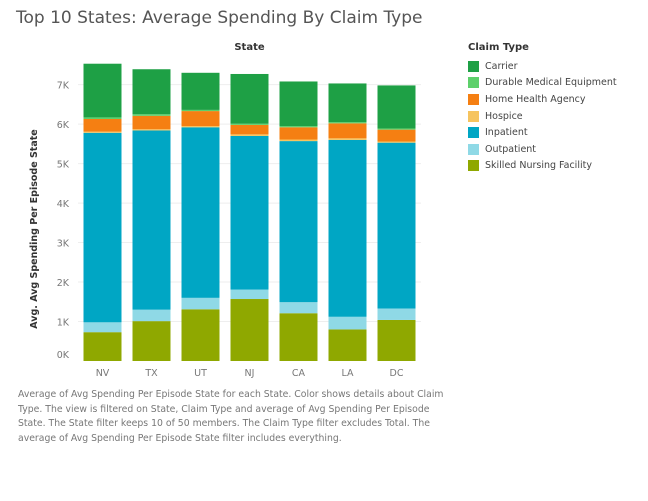 The image size is (648, 501). I want to click on bar-segment-la-outpatient, so click(347, 323).